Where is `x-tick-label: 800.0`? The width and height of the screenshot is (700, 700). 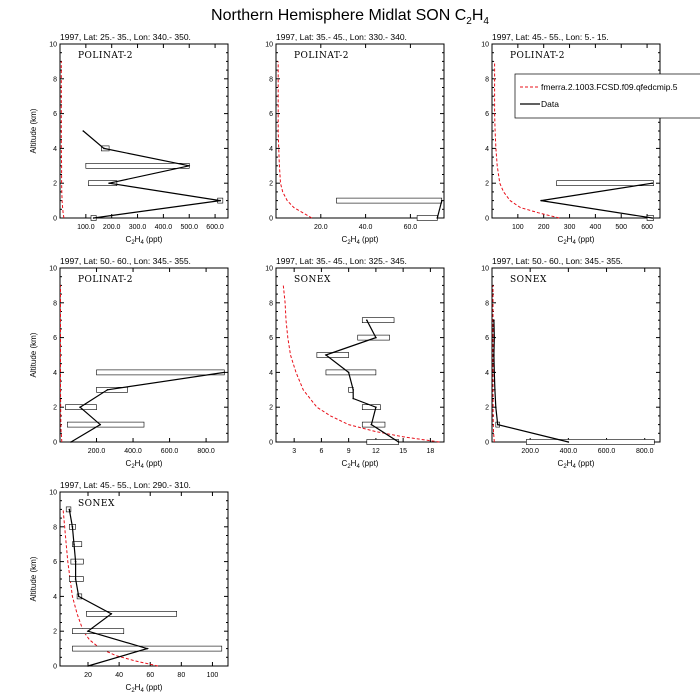 x-tick-label: 800.0 is located at coordinates (645, 451).